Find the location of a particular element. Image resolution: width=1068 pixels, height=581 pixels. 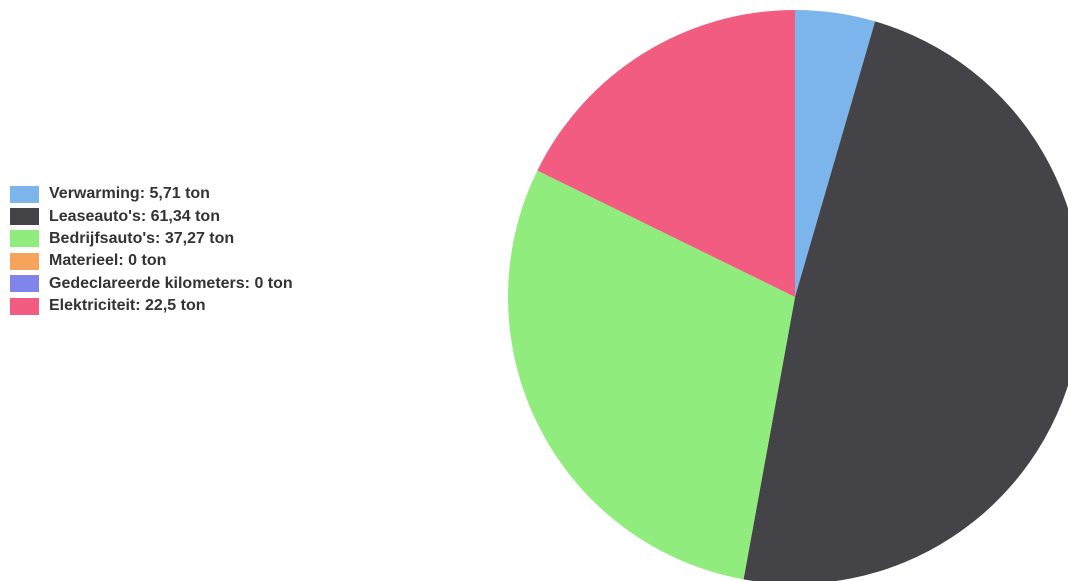

legend-label: Materieel: 0 ton is located at coordinates (108, 261).